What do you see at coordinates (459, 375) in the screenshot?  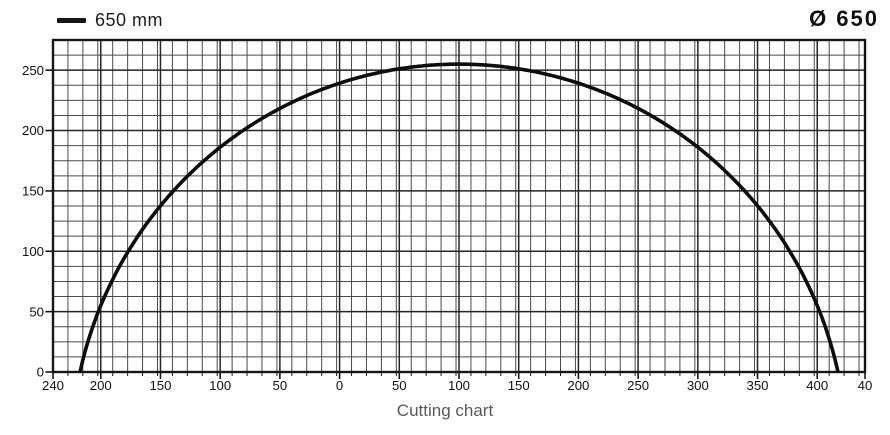 I see `x-ticks` at bounding box center [459, 375].